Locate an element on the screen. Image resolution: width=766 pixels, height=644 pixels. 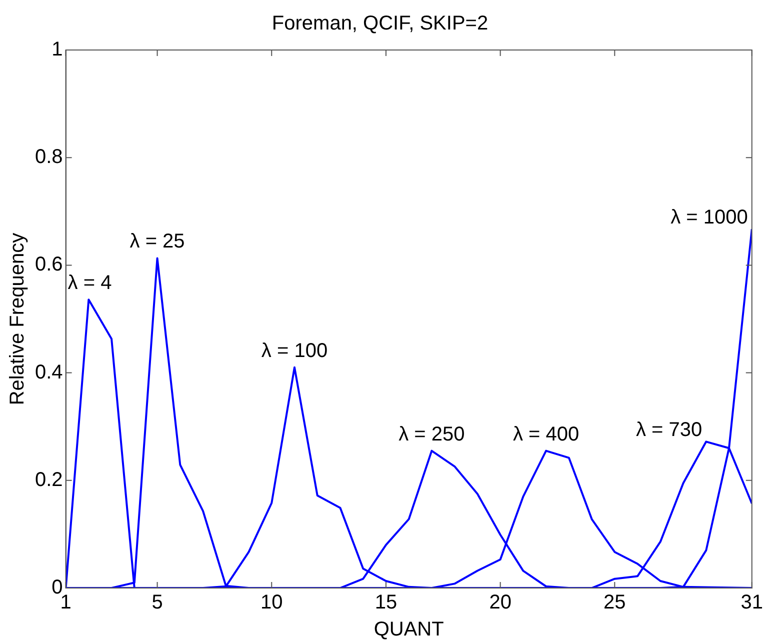
series-label: λ = 250 is located at coordinates (431, 434).